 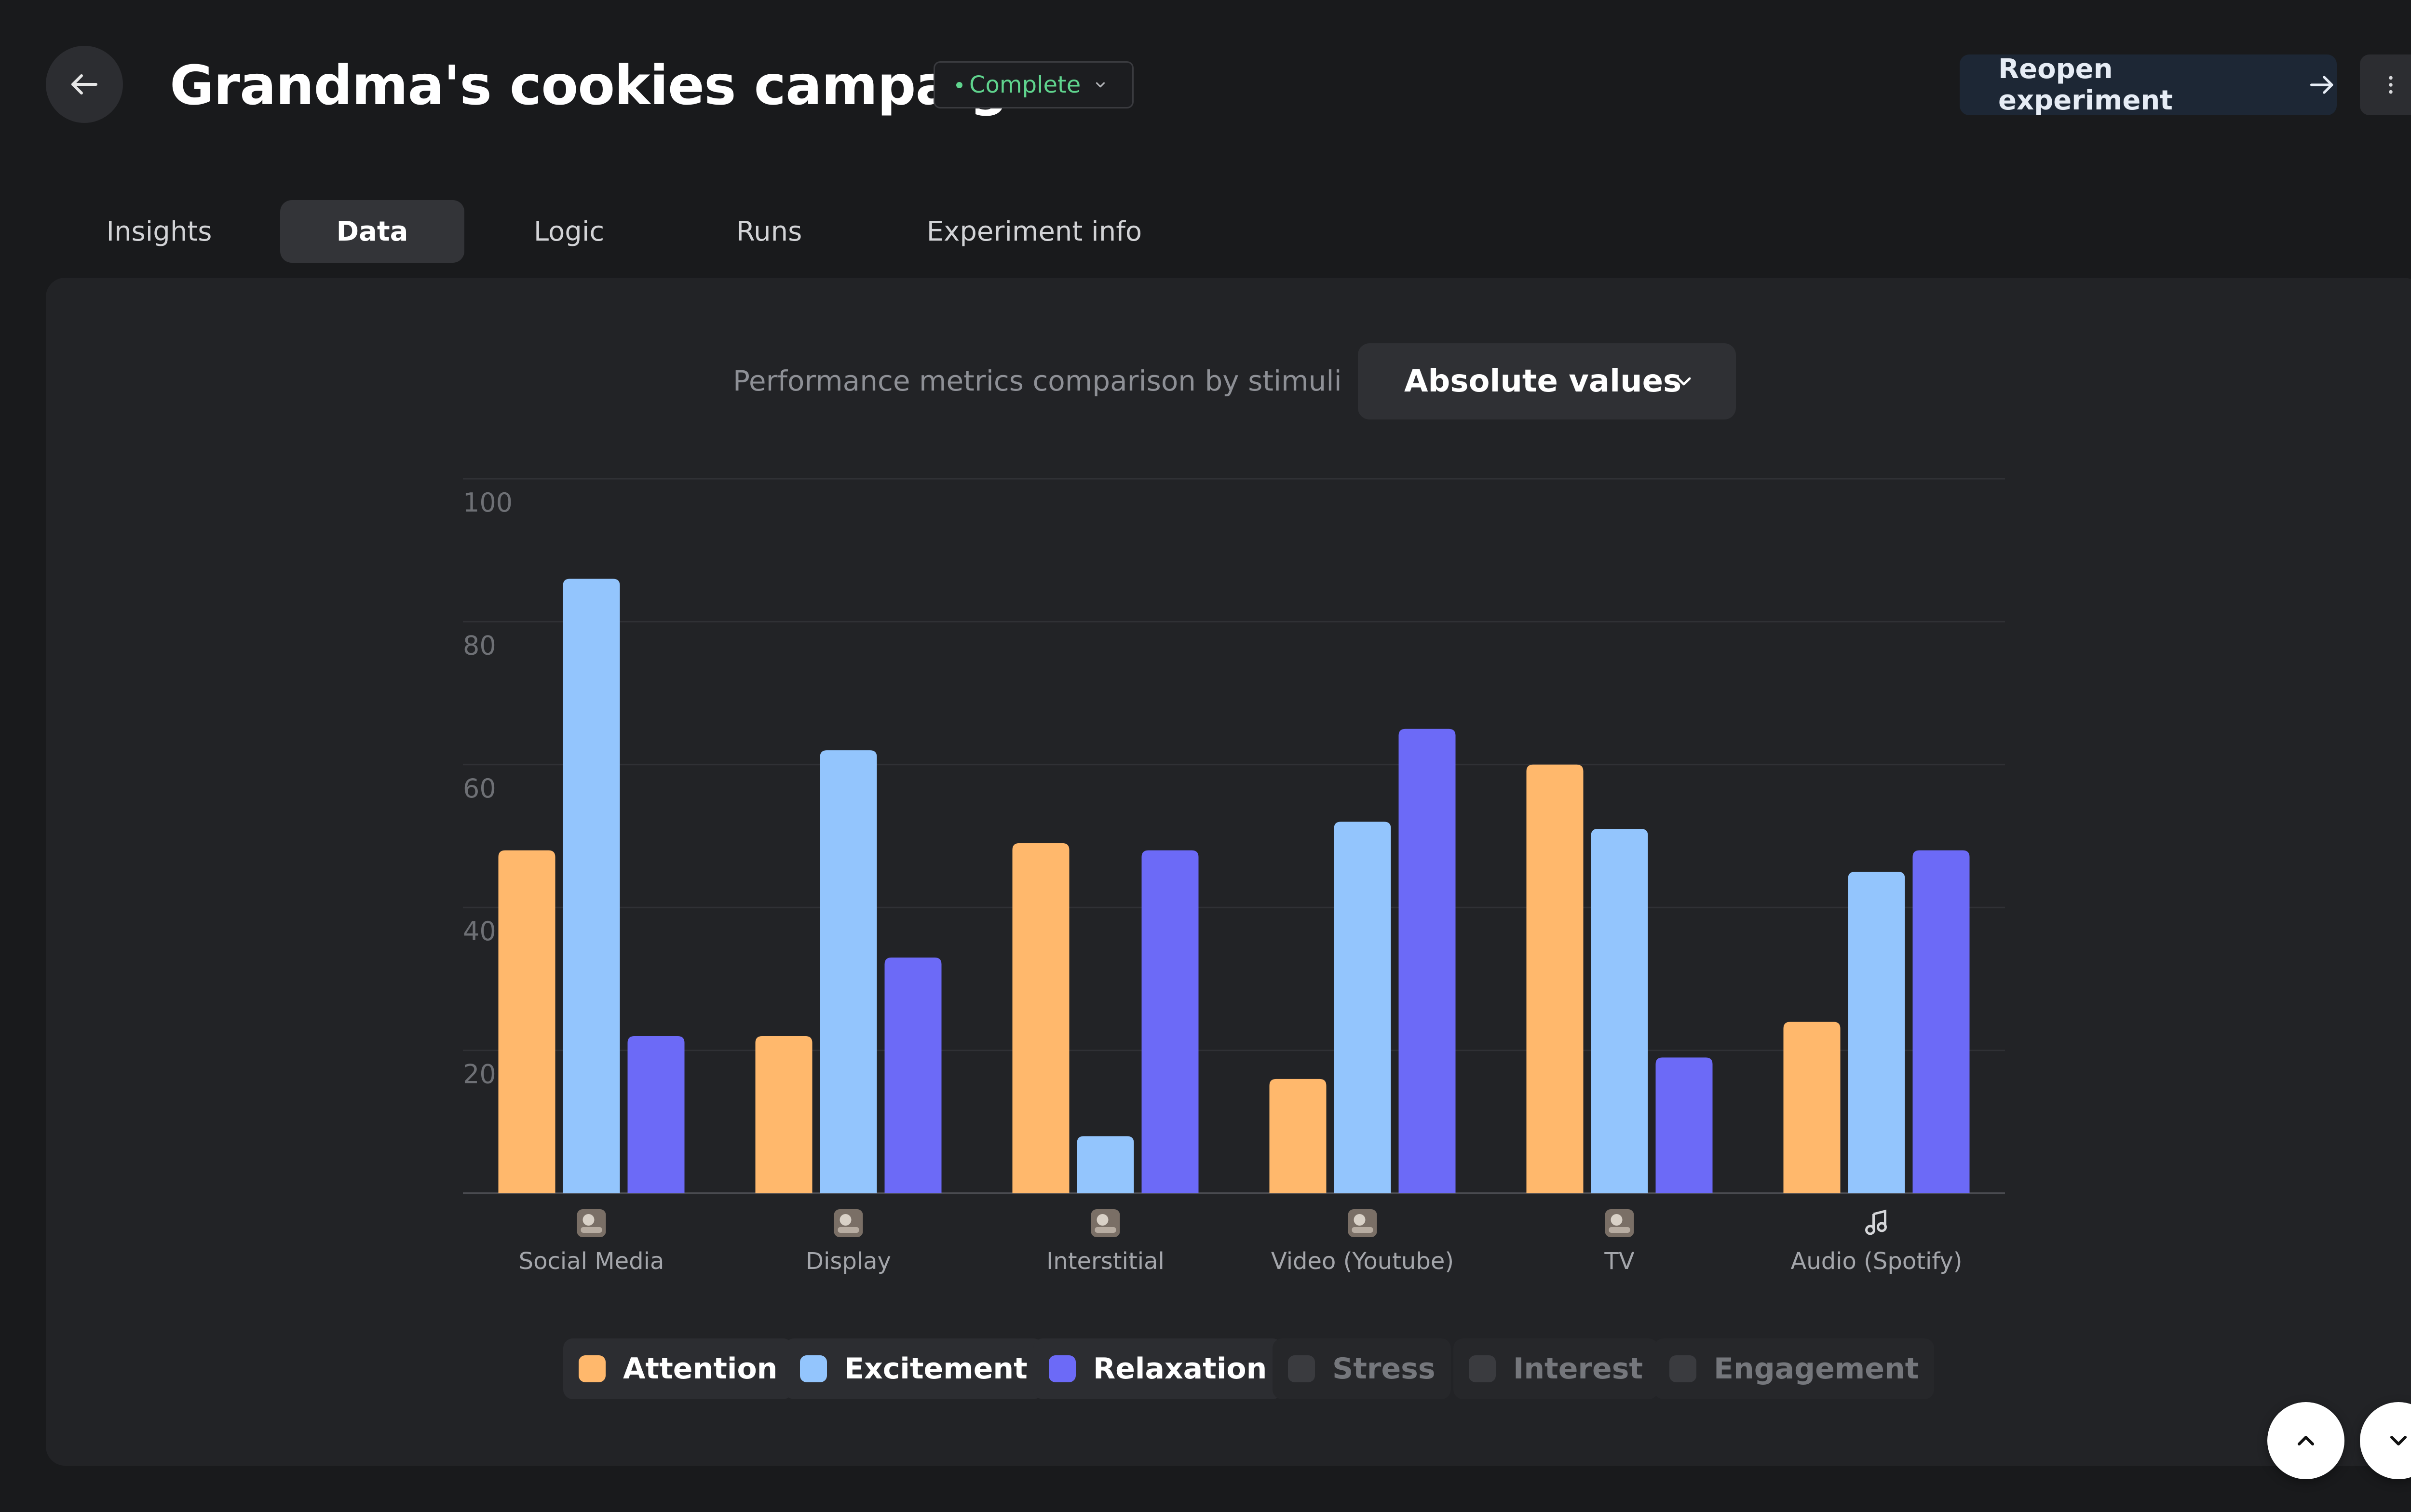 I want to click on tab-experiment-info: Experiment info, so click(x=1035, y=231).